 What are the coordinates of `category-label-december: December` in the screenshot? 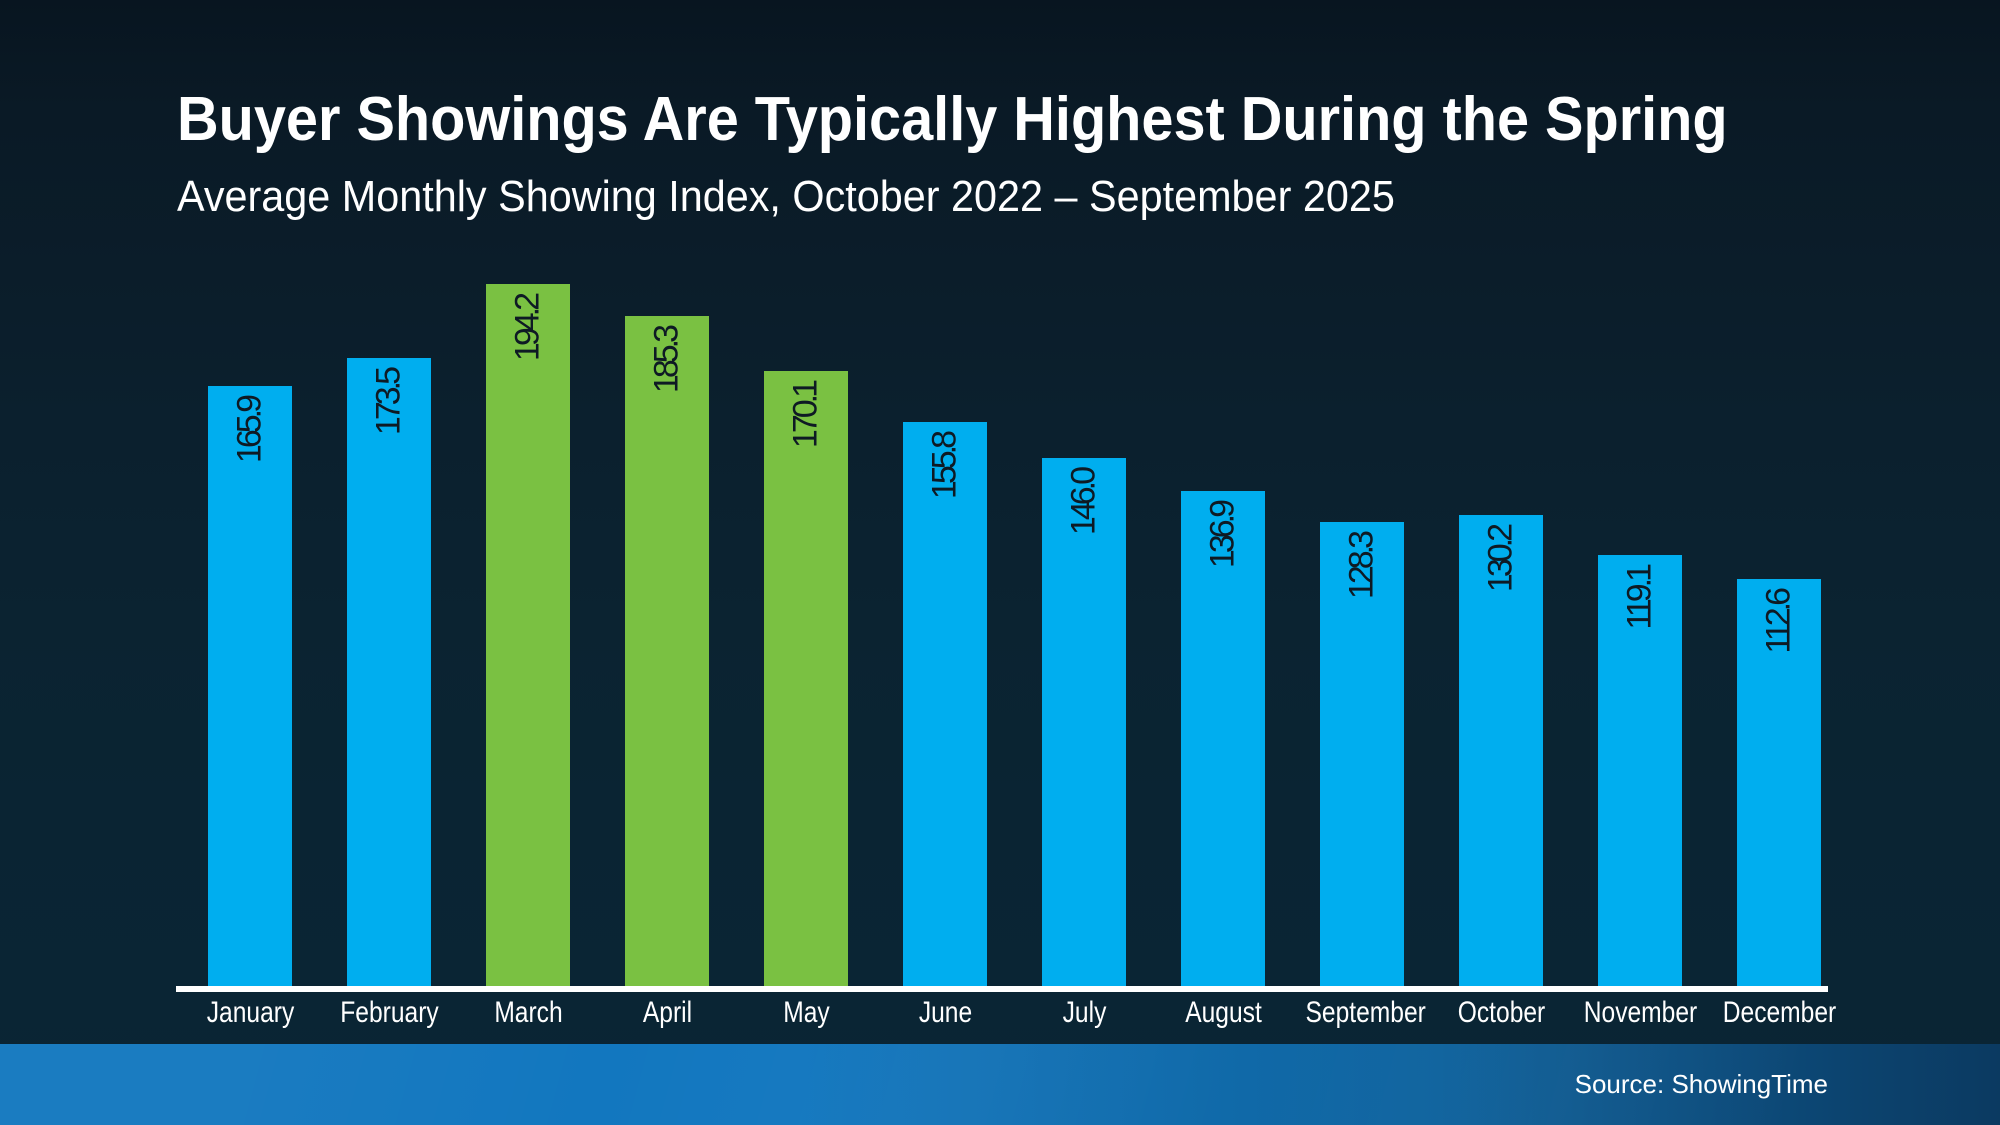 It's located at (1779, 1012).